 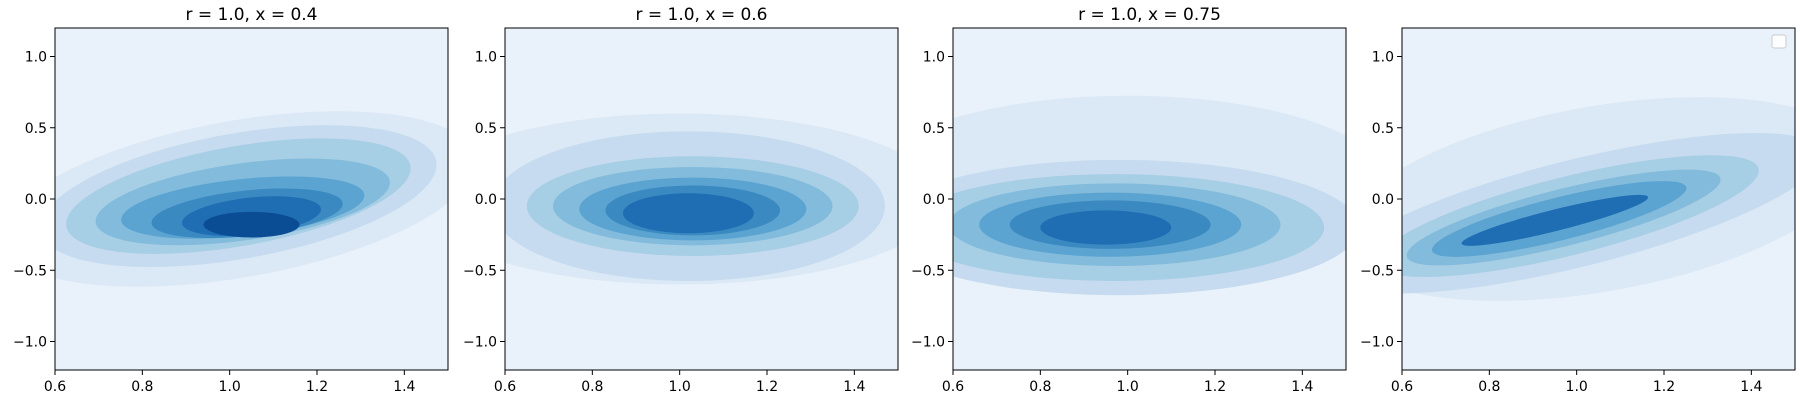 I want to click on chart-title: r = 1.0, x = 0.6, so click(x=701, y=15).